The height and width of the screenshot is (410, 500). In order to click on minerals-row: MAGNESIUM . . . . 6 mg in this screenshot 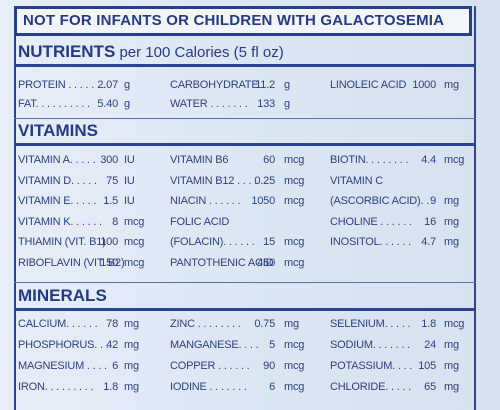, I will do `click(88, 366)`.